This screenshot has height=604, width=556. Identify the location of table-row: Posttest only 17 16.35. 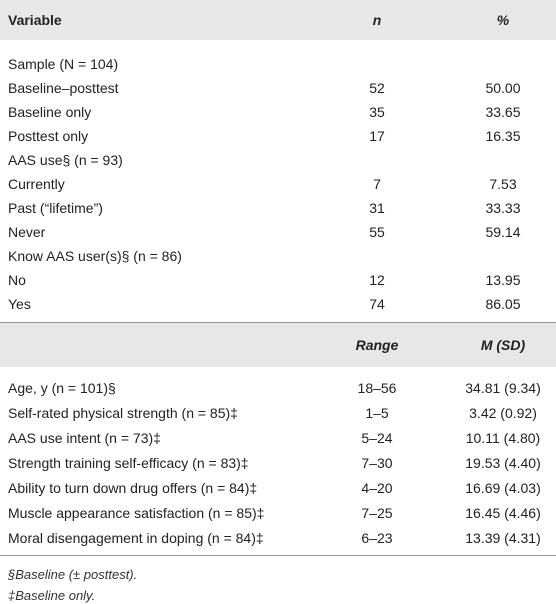
(278, 136).